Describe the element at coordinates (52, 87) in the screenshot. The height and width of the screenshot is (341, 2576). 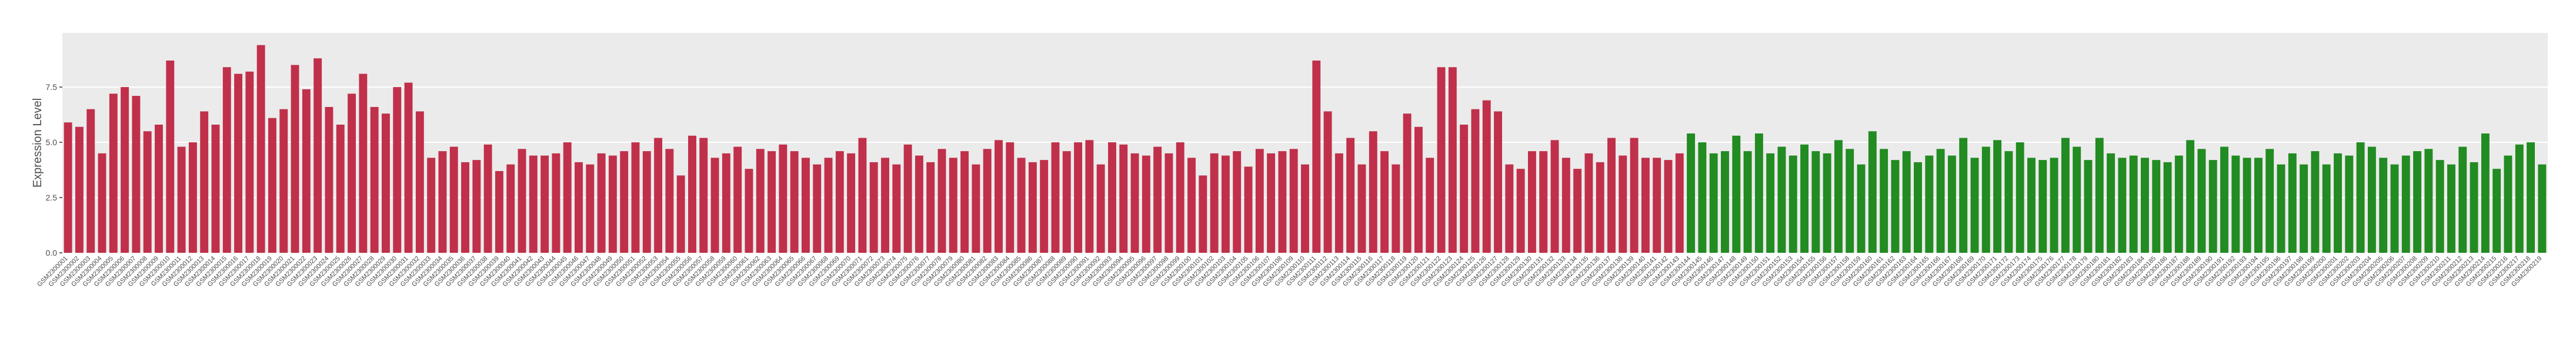
I see `y-tick-label: 7.5` at that location.